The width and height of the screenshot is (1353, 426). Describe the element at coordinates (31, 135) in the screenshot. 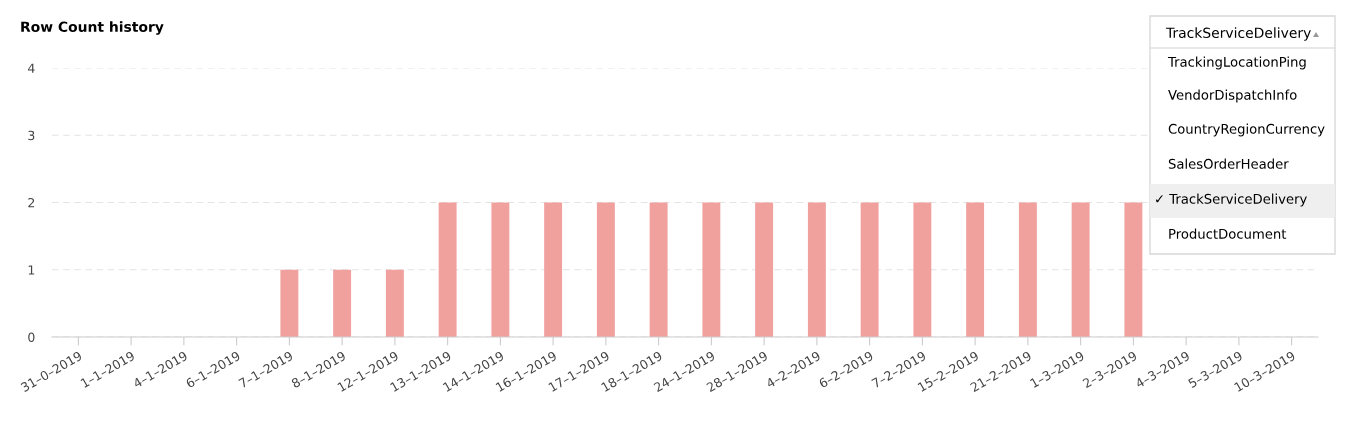

I see `y-tick-label: 3` at that location.